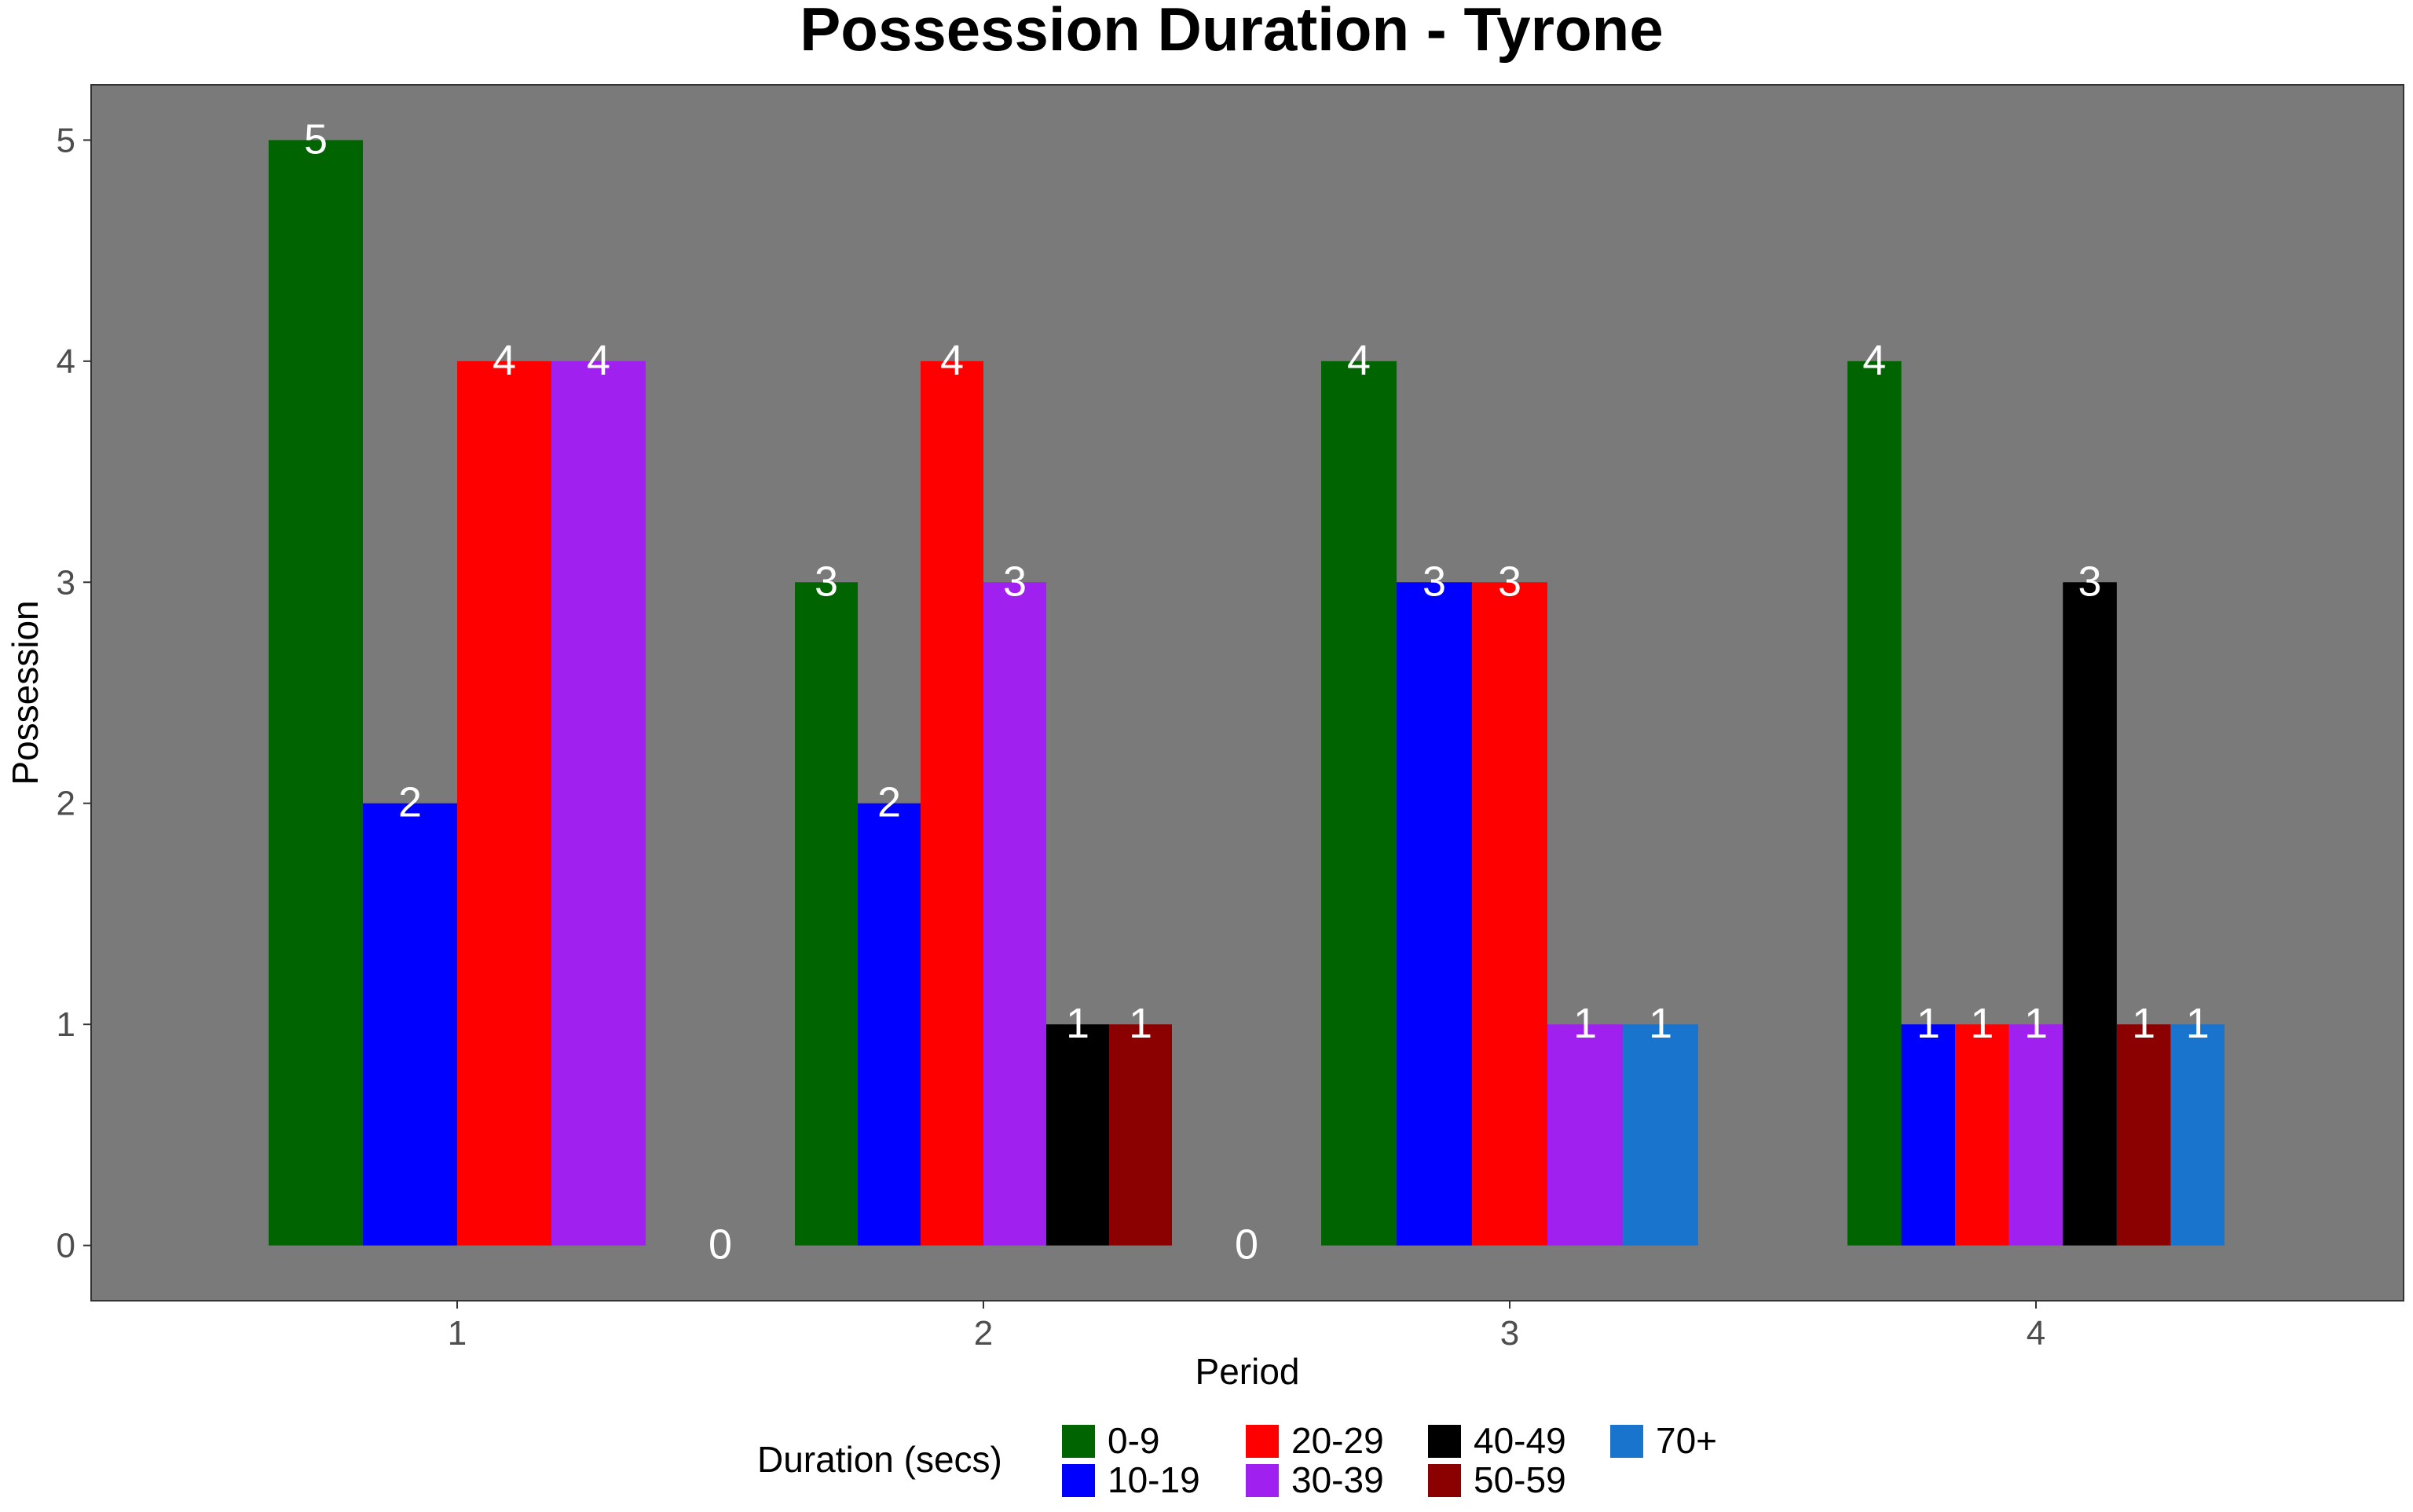 This screenshot has width=2413, height=1512. I want to click on legend-item: 20-29, so click(1315, 1440).